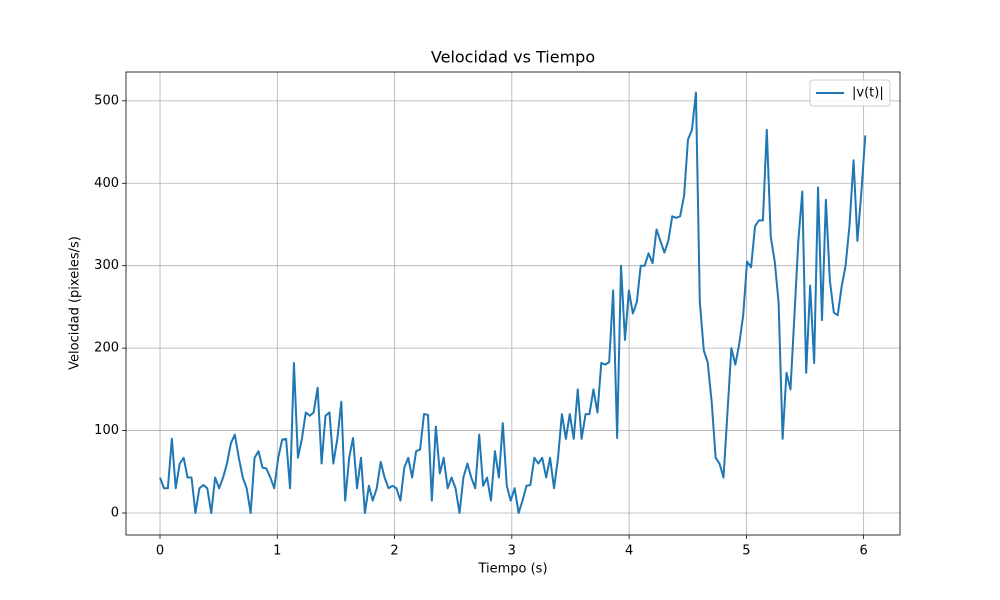 The width and height of the screenshot is (1000, 600). I want to click on chart-title: Velocidad vs Tiempo, so click(513, 57).